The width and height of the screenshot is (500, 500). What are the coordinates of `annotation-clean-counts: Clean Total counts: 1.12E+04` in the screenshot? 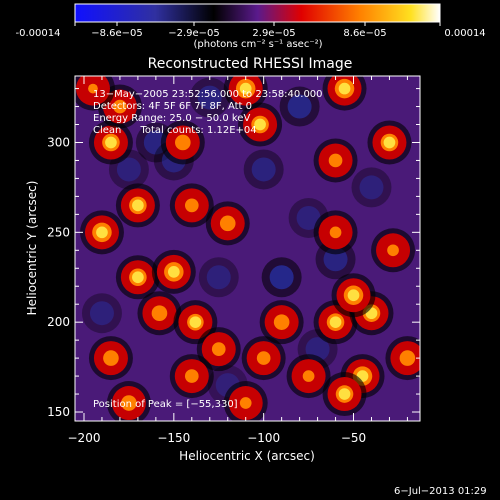 It's located at (175, 130).